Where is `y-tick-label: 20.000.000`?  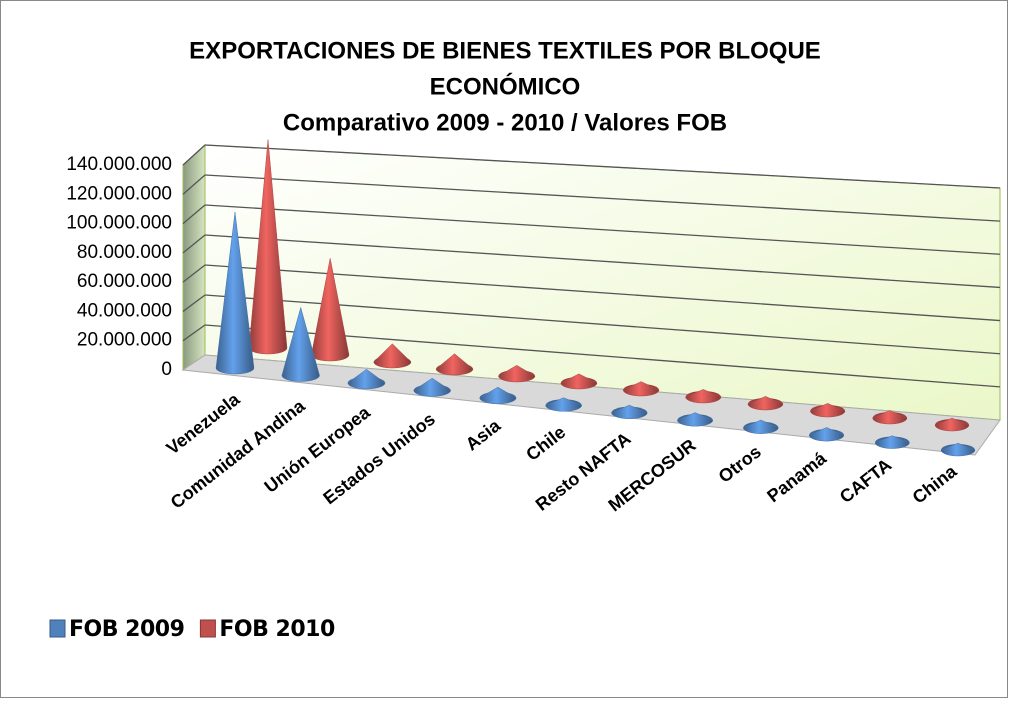
y-tick-label: 20.000.000 is located at coordinates (124, 340).